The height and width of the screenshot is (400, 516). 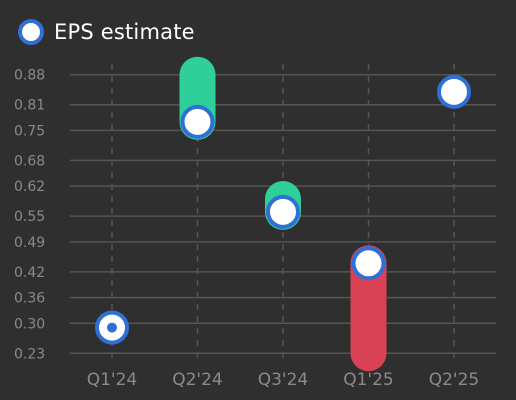 What do you see at coordinates (112, 327) in the screenshot?
I see `actual-match-dot` at bounding box center [112, 327].